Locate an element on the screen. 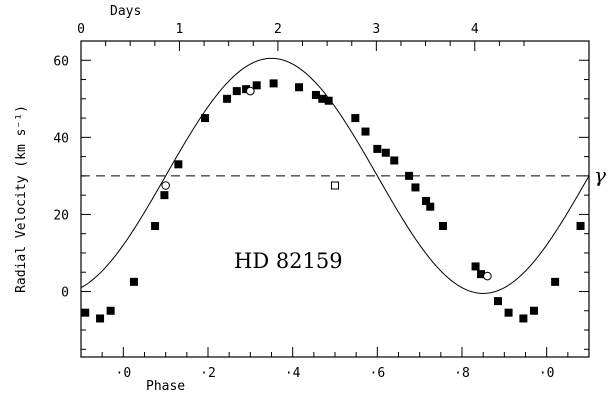 The height and width of the screenshot is (396, 614). y-tick-label: 40 is located at coordinates (61, 138).